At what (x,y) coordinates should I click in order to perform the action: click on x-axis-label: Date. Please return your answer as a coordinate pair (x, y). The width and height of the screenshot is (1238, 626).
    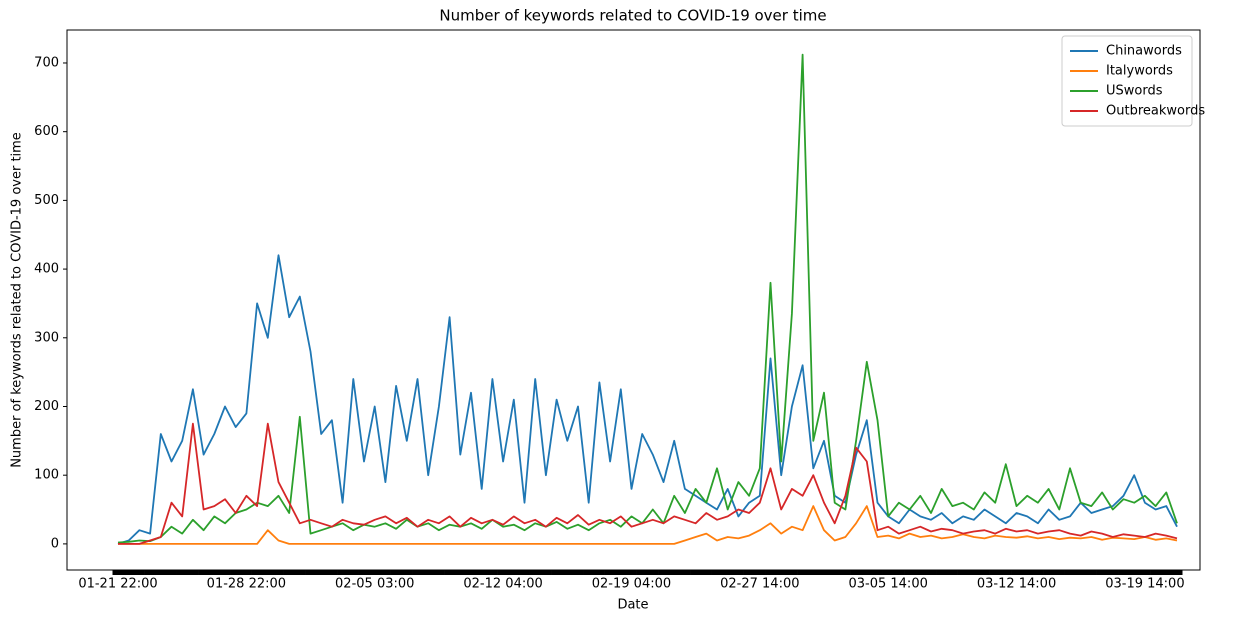
    Looking at the image, I should click on (632, 605).